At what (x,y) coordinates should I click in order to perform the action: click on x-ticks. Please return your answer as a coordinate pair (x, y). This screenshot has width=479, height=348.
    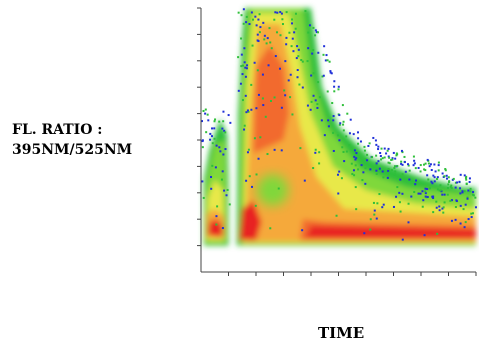
    Looking at the image, I should click on (352, 274).